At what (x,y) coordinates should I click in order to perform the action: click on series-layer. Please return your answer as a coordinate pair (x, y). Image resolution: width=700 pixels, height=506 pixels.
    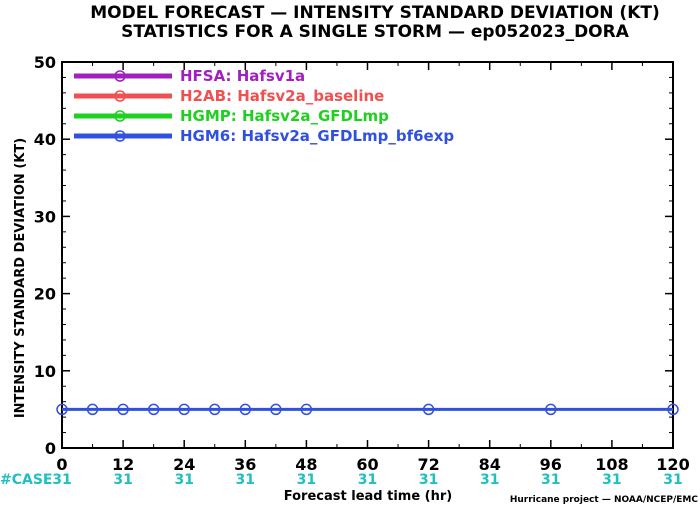
    Looking at the image, I should click on (367, 409).